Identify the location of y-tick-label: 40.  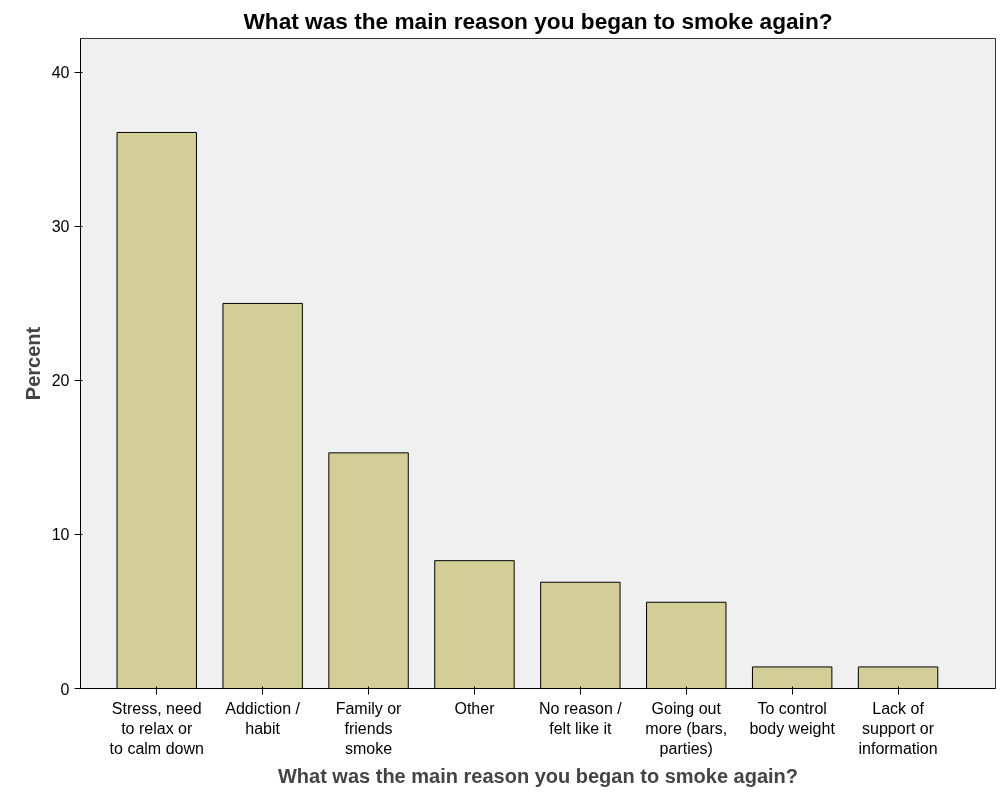
(60, 73).